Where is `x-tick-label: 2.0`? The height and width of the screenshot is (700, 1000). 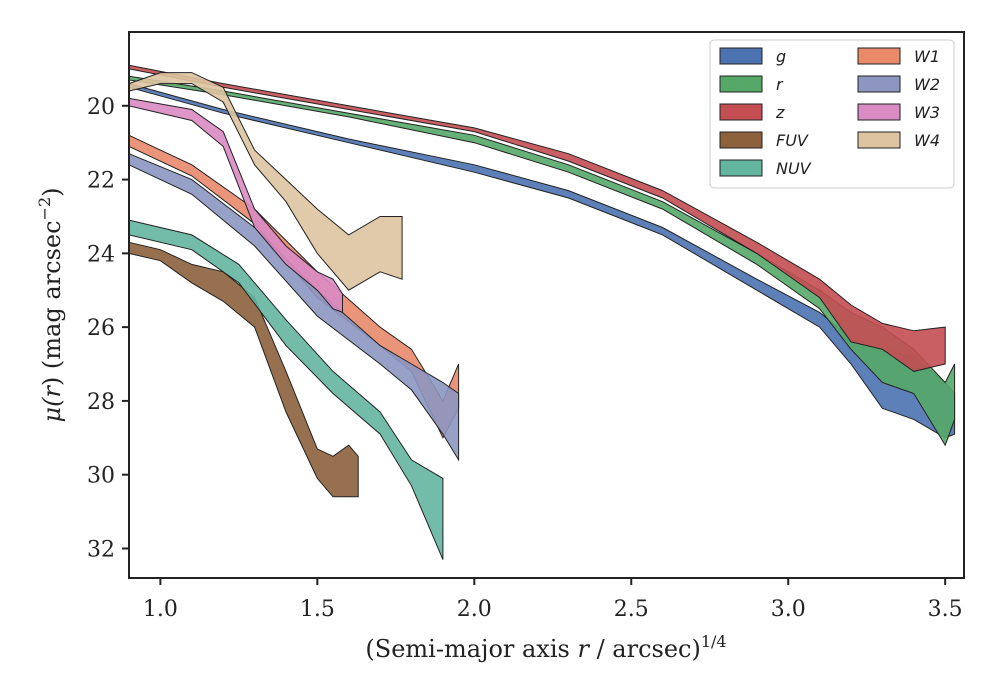
x-tick-label: 2.0 is located at coordinates (474, 609).